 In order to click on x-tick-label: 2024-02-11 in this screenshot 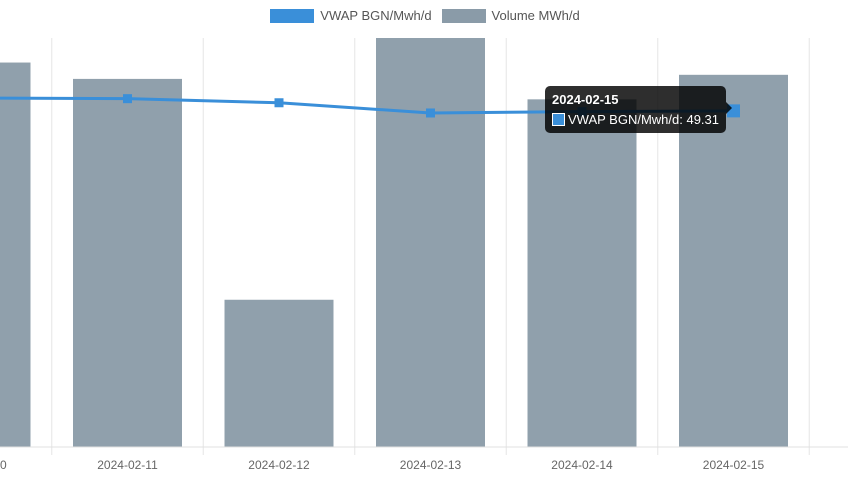, I will do `click(127, 465)`.